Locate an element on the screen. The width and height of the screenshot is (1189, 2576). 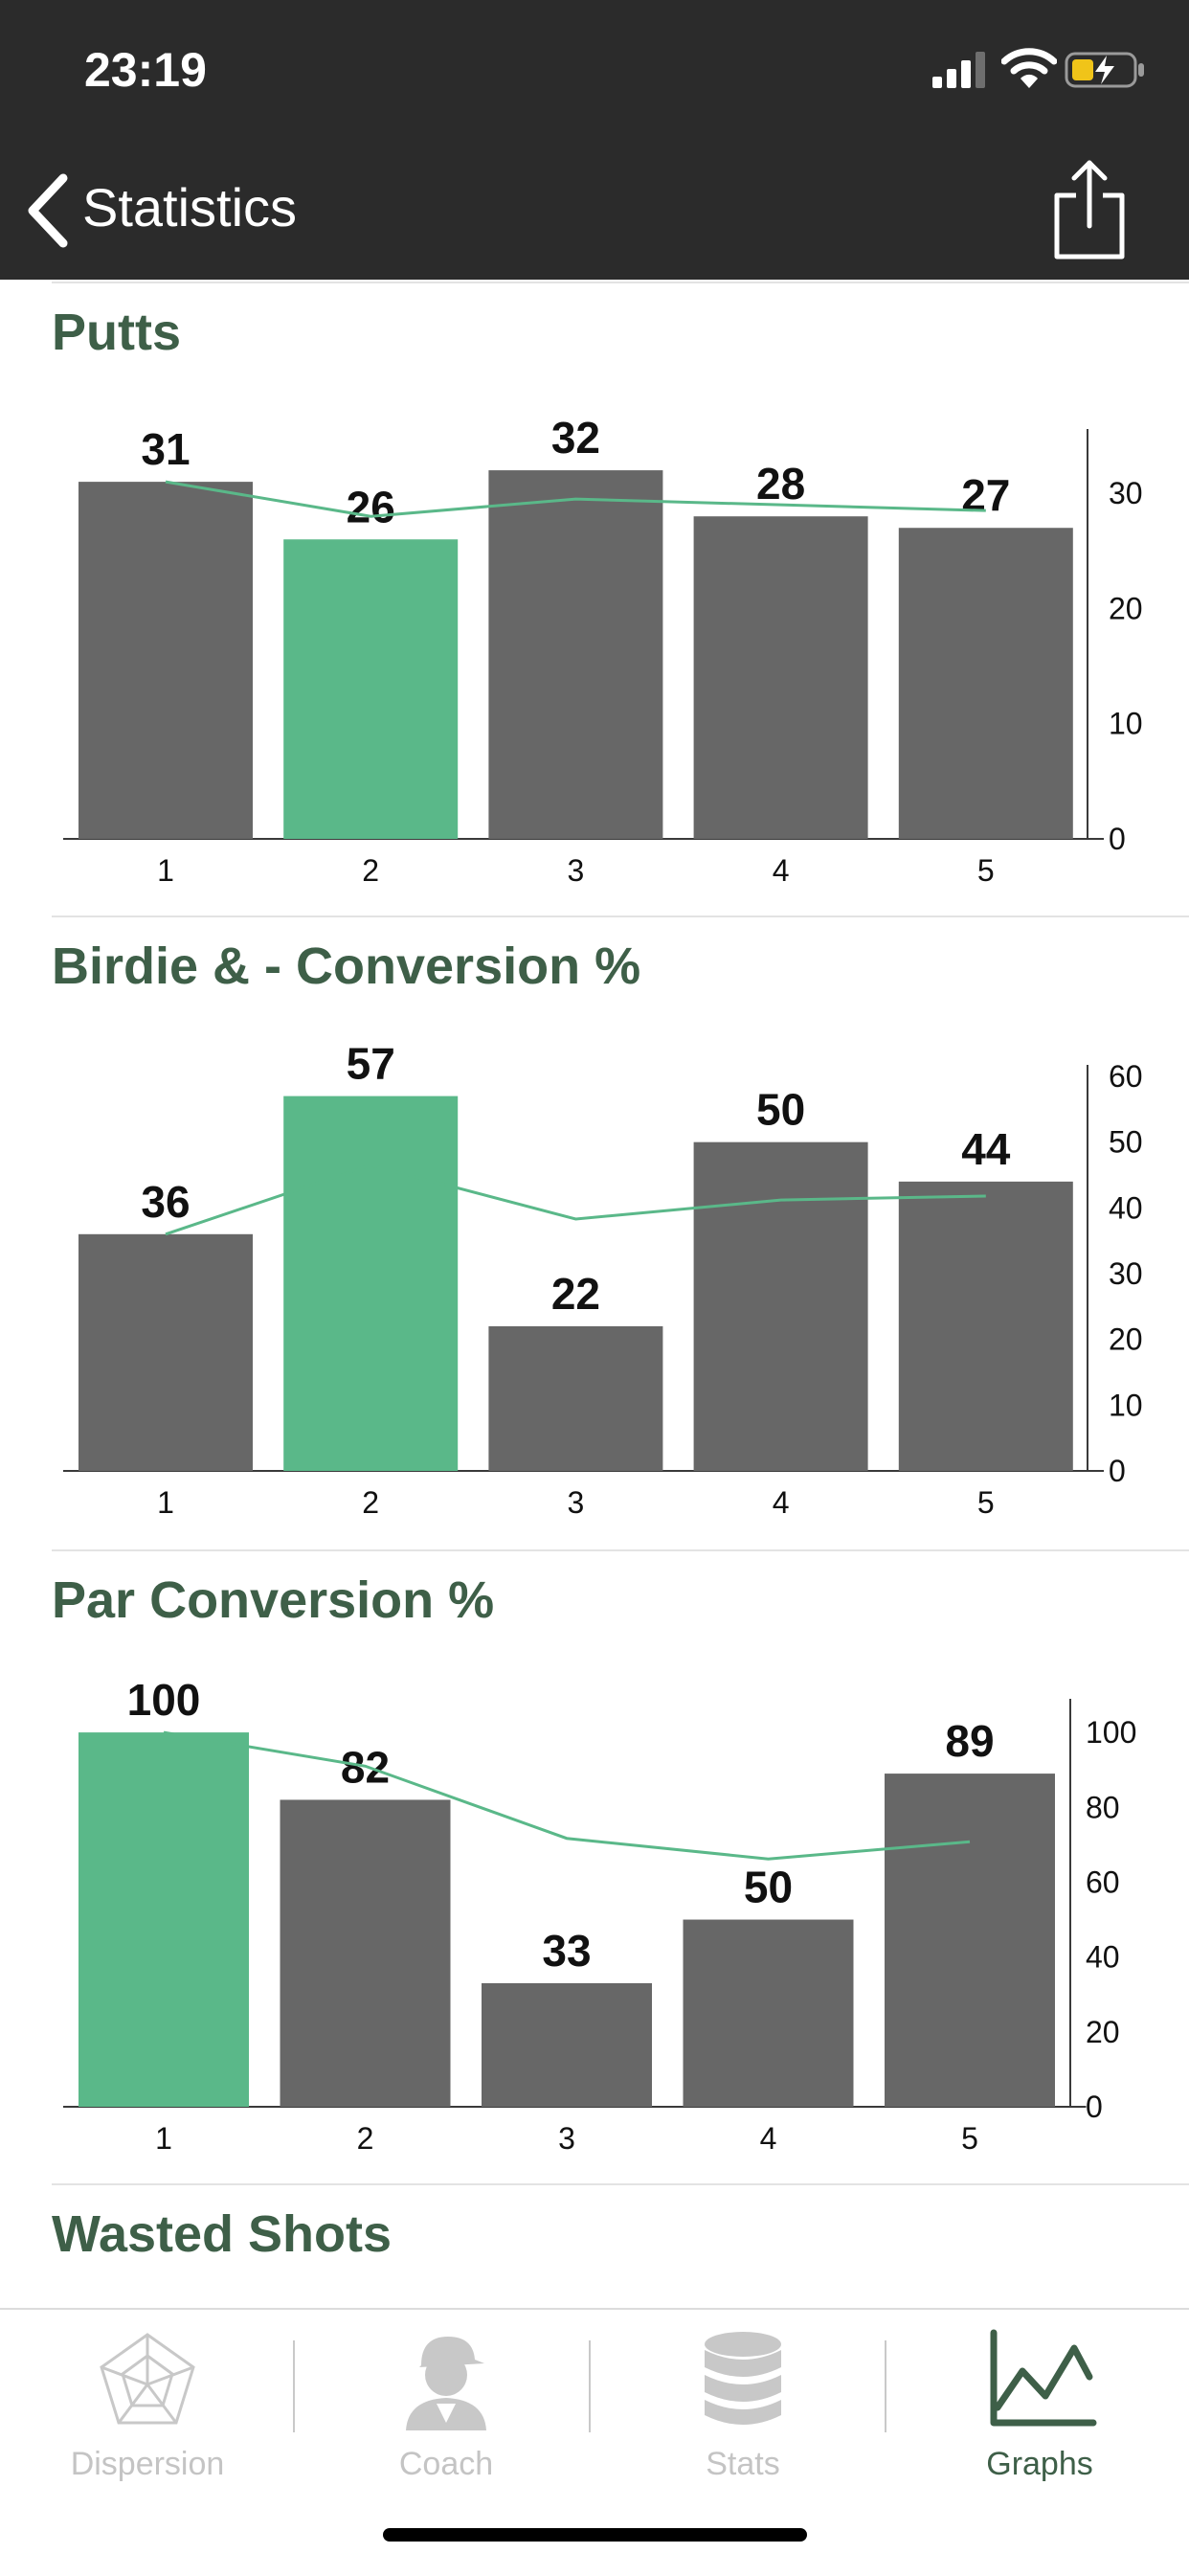
navigation-header: 23:19 Statistics is located at coordinates (594, 140).